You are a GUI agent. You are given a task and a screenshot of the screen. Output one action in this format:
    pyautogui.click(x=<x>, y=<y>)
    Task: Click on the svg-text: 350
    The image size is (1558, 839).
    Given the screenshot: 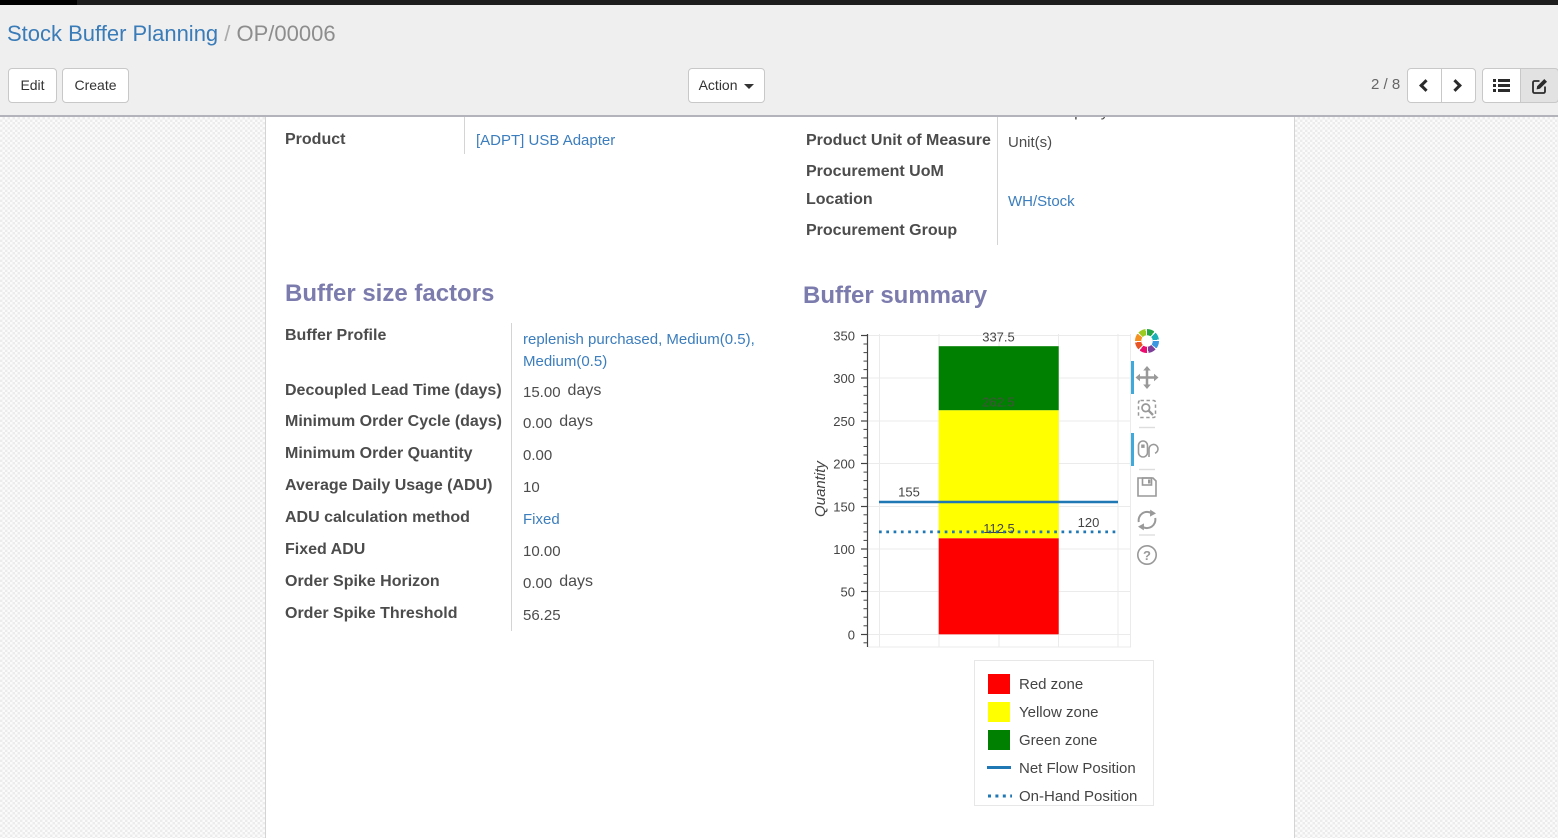 What is the action you would take?
    pyautogui.click(x=844, y=335)
    